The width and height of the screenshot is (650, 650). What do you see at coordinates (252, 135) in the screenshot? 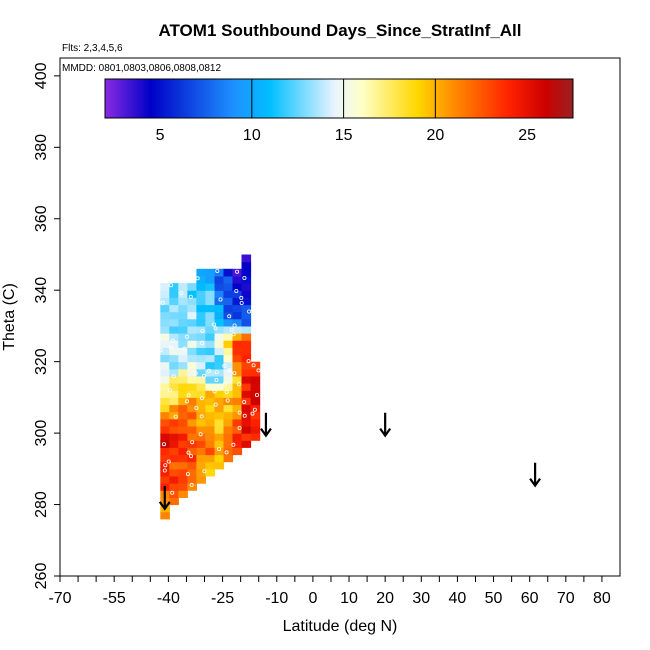
I see `colorbar-tick-label: 10` at bounding box center [252, 135].